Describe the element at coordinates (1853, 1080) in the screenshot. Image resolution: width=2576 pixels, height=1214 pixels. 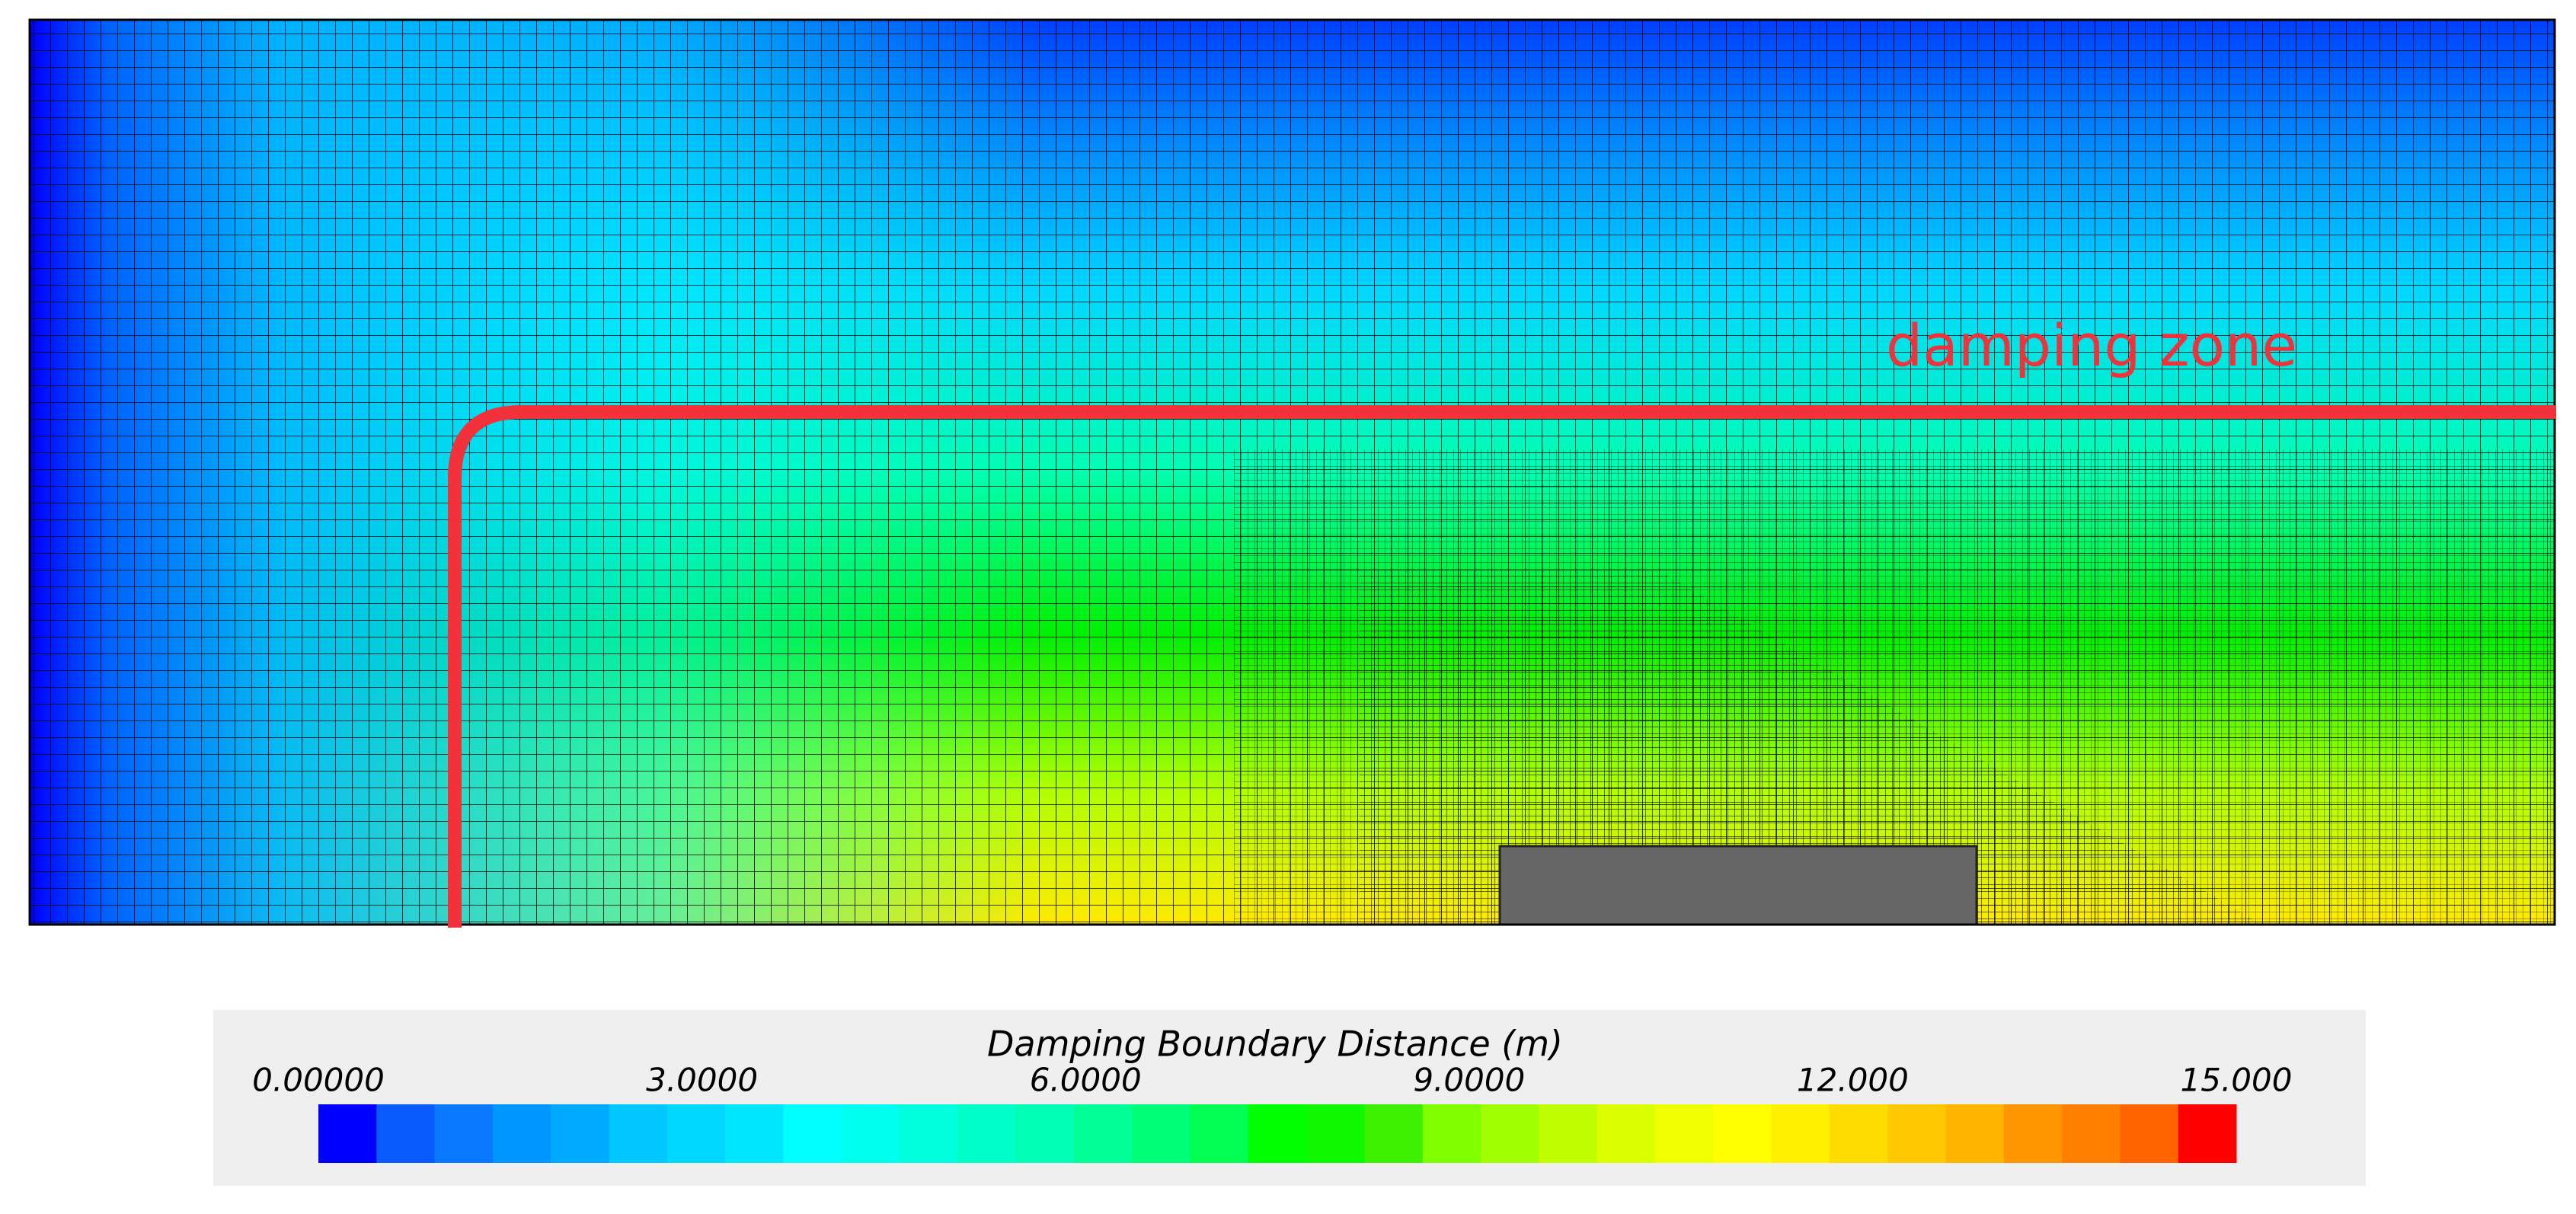
I see `colorbar-tick-label: 12.000` at that location.